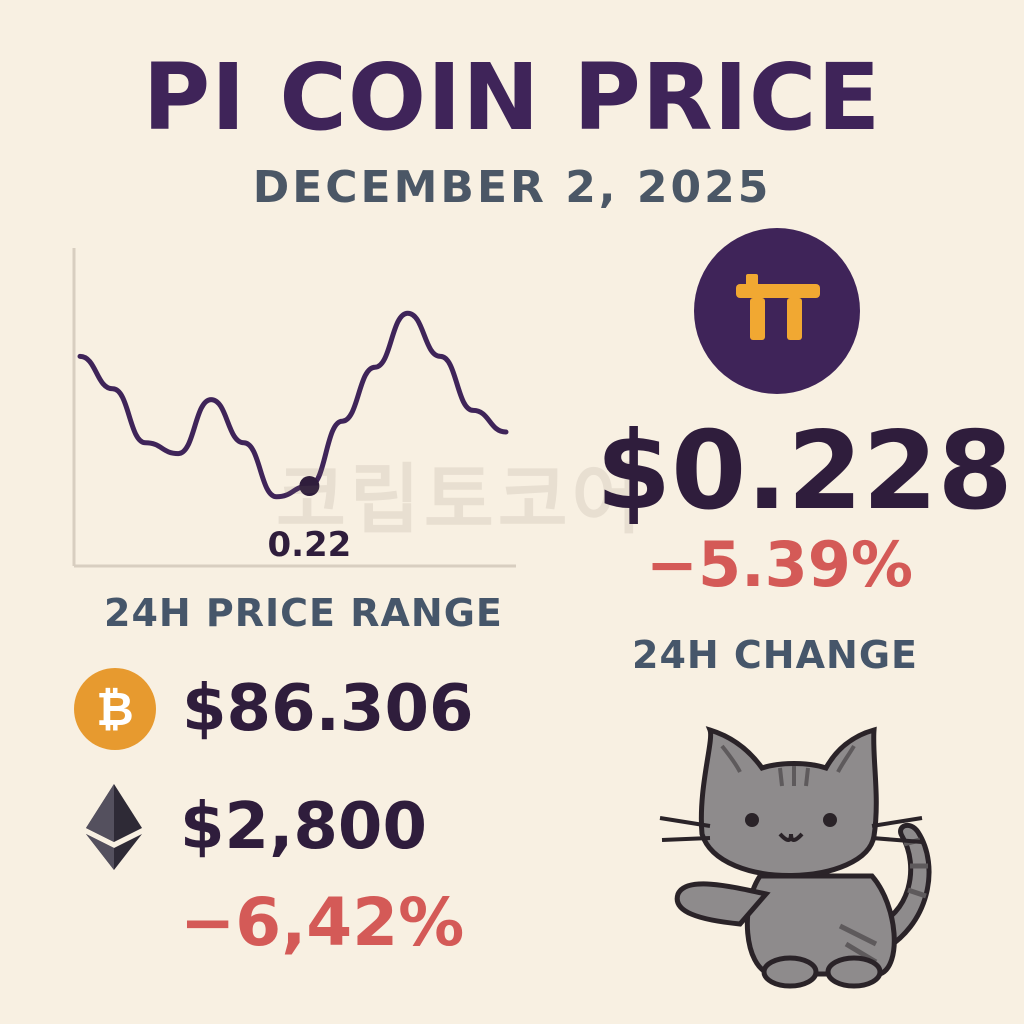 Image resolution: width=1024 pixels, height=1024 pixels. I want to click on ethereum-row: $2,800, so click(256, 827).